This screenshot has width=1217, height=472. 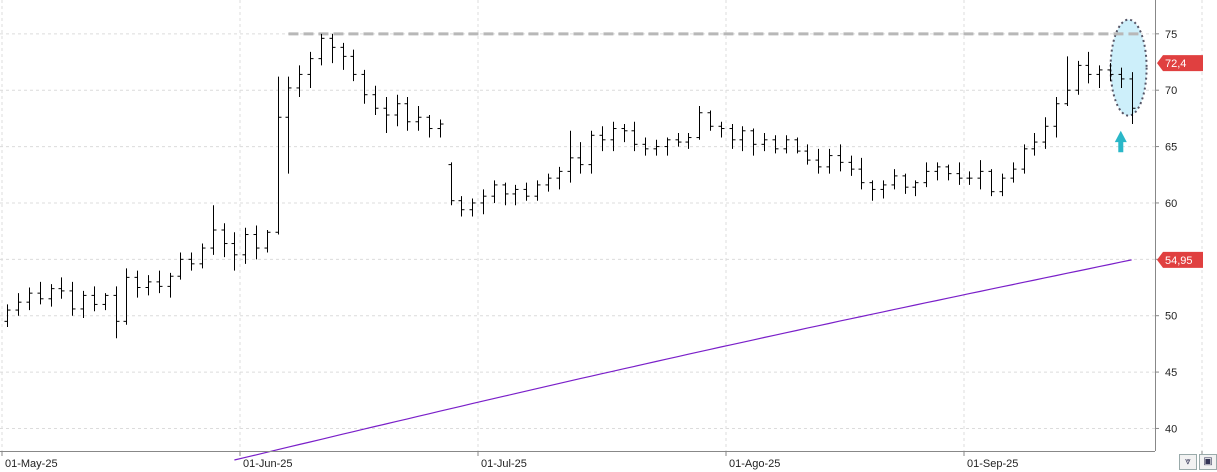 What do you see at coordinates (1175, 64) in the screenshot?
I see `last-price-badge-text: 72,4` at bounding box center [1175, 64].